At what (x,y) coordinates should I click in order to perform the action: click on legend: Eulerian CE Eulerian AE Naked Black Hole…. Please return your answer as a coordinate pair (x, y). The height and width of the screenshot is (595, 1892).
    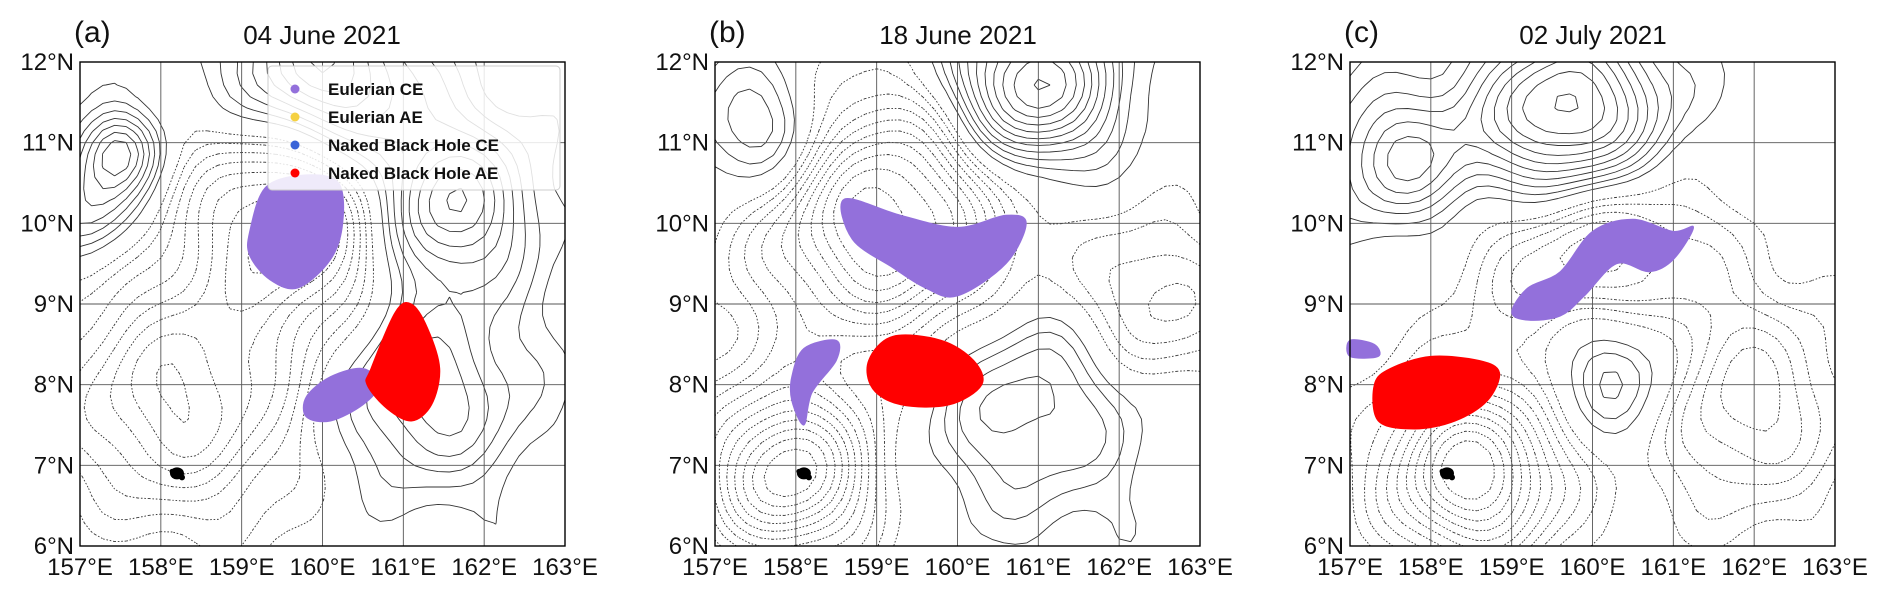
    Looking at the image, I should click on (414, 128).